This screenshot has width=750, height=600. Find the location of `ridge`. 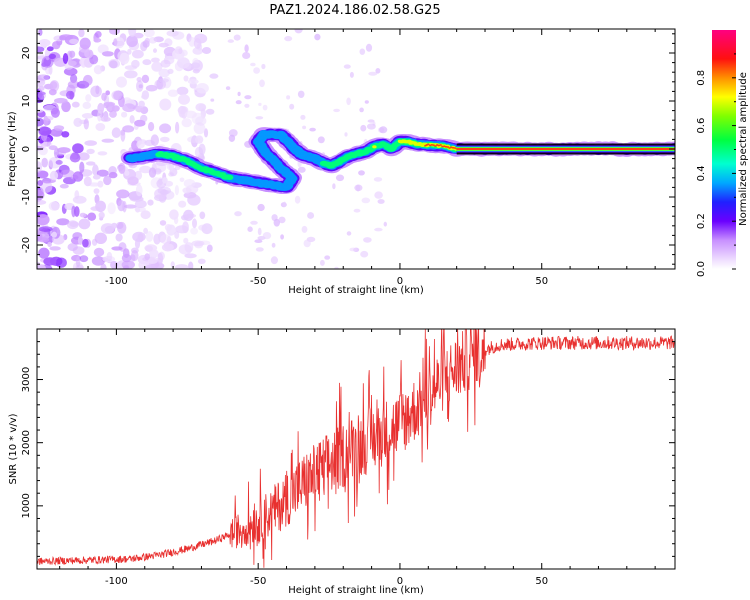

ridge is located at coordinates (397, 160).